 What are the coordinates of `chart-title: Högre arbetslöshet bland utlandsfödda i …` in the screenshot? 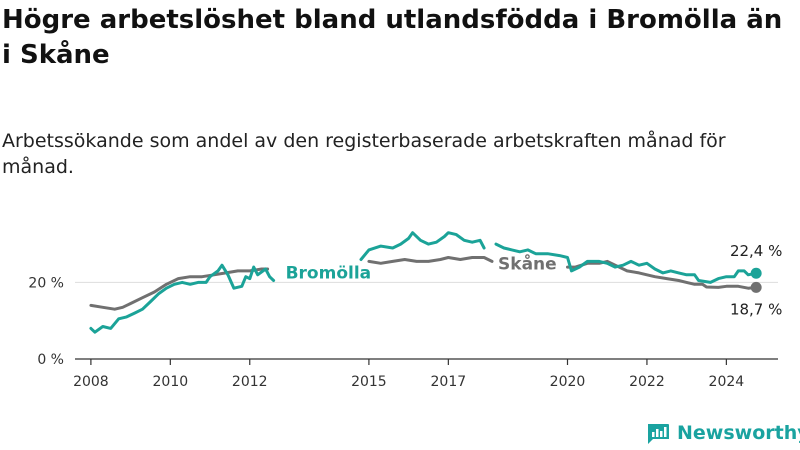 It's located at (392, 37).